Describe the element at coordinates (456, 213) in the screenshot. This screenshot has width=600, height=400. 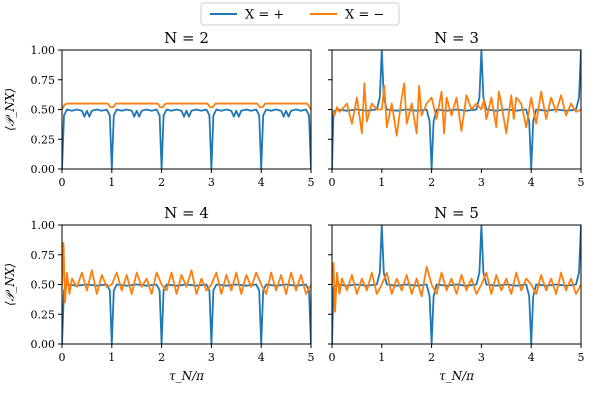
I see `panel-title: N = 5` at that location.